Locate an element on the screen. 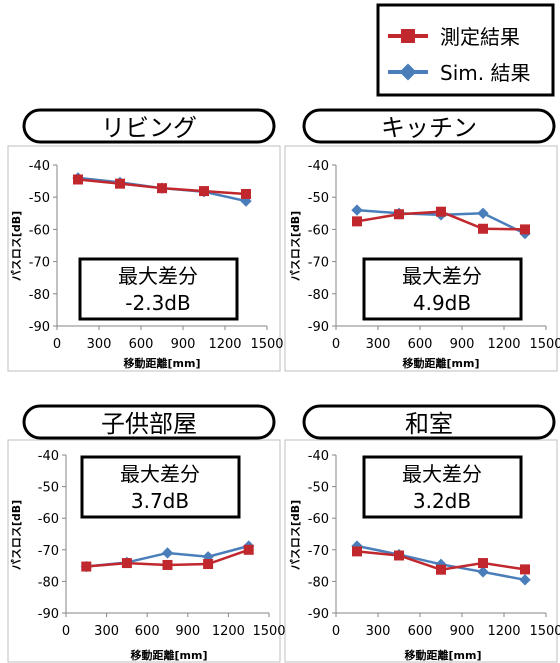  annotation-value: 3.7dB is located at coordinates (160, 501).